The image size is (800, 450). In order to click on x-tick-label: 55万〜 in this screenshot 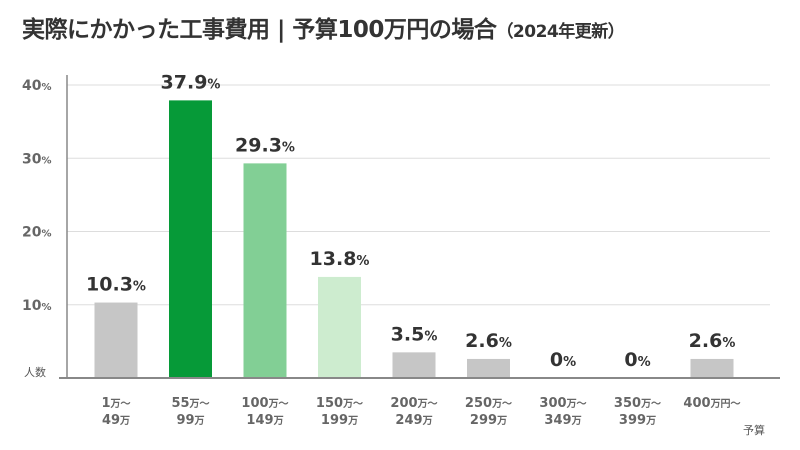, I will do `click(190, 403)`.